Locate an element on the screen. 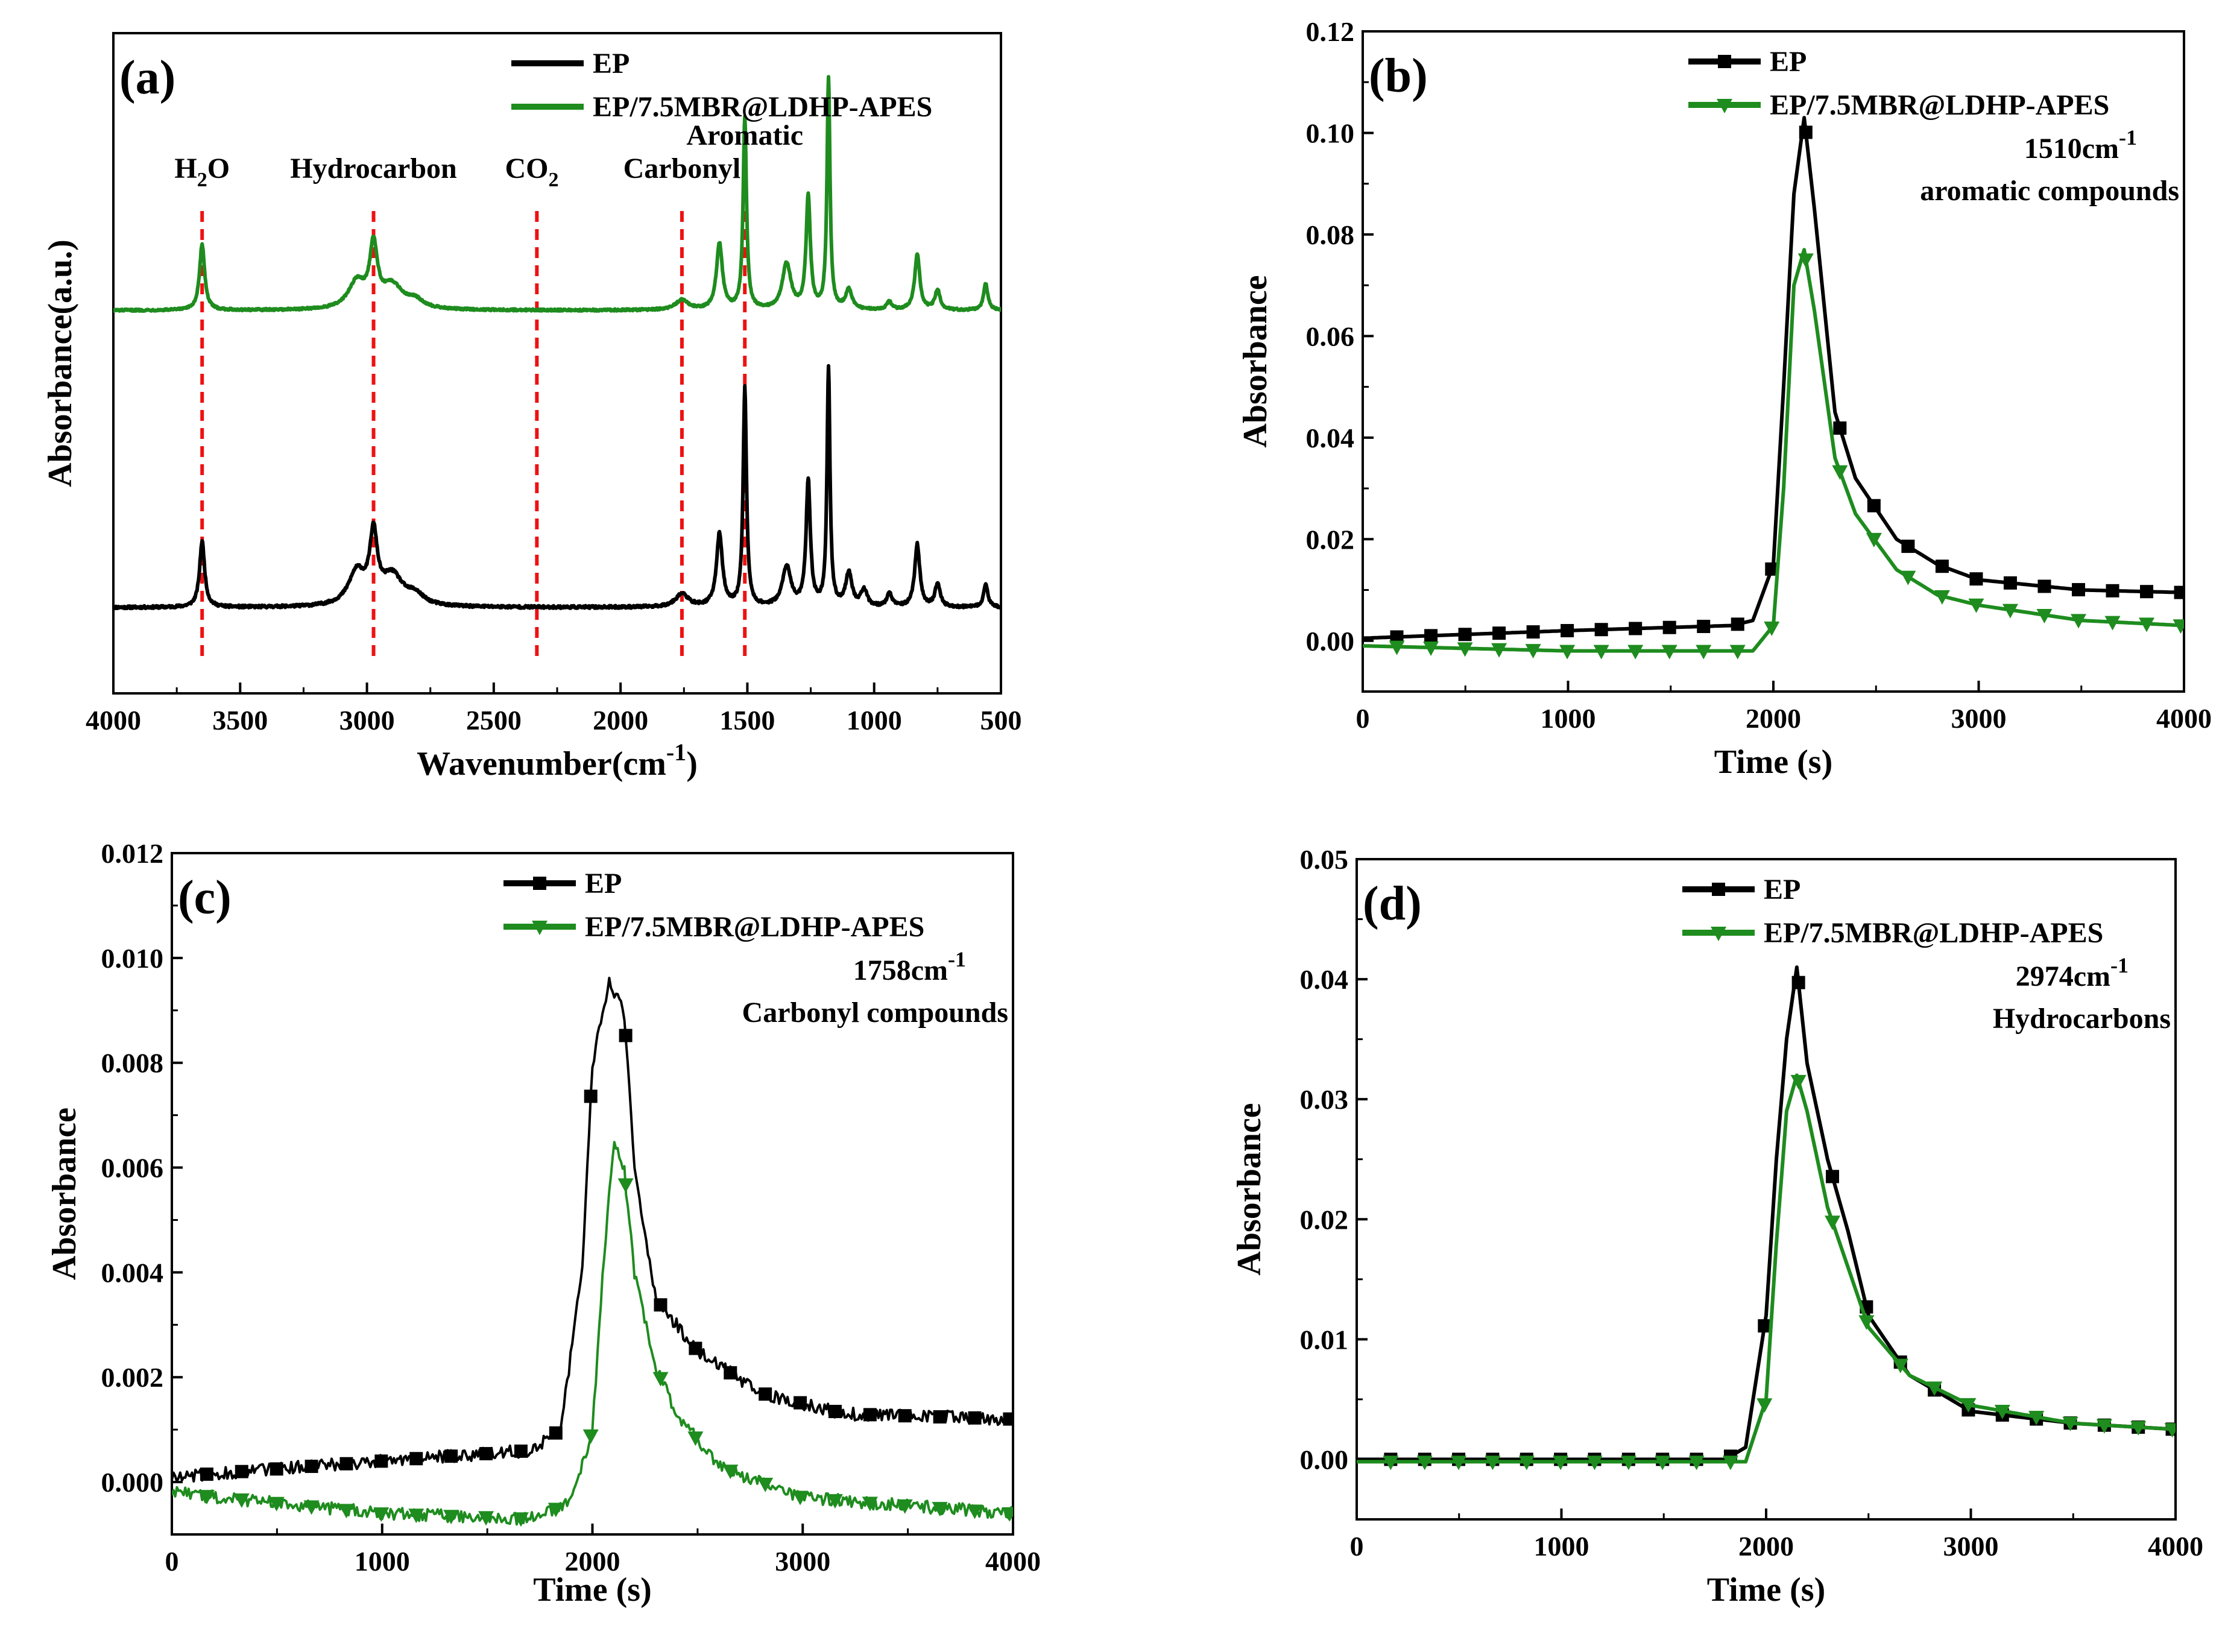  series-line-ep-mbr is located at coordinates (1773, 450).